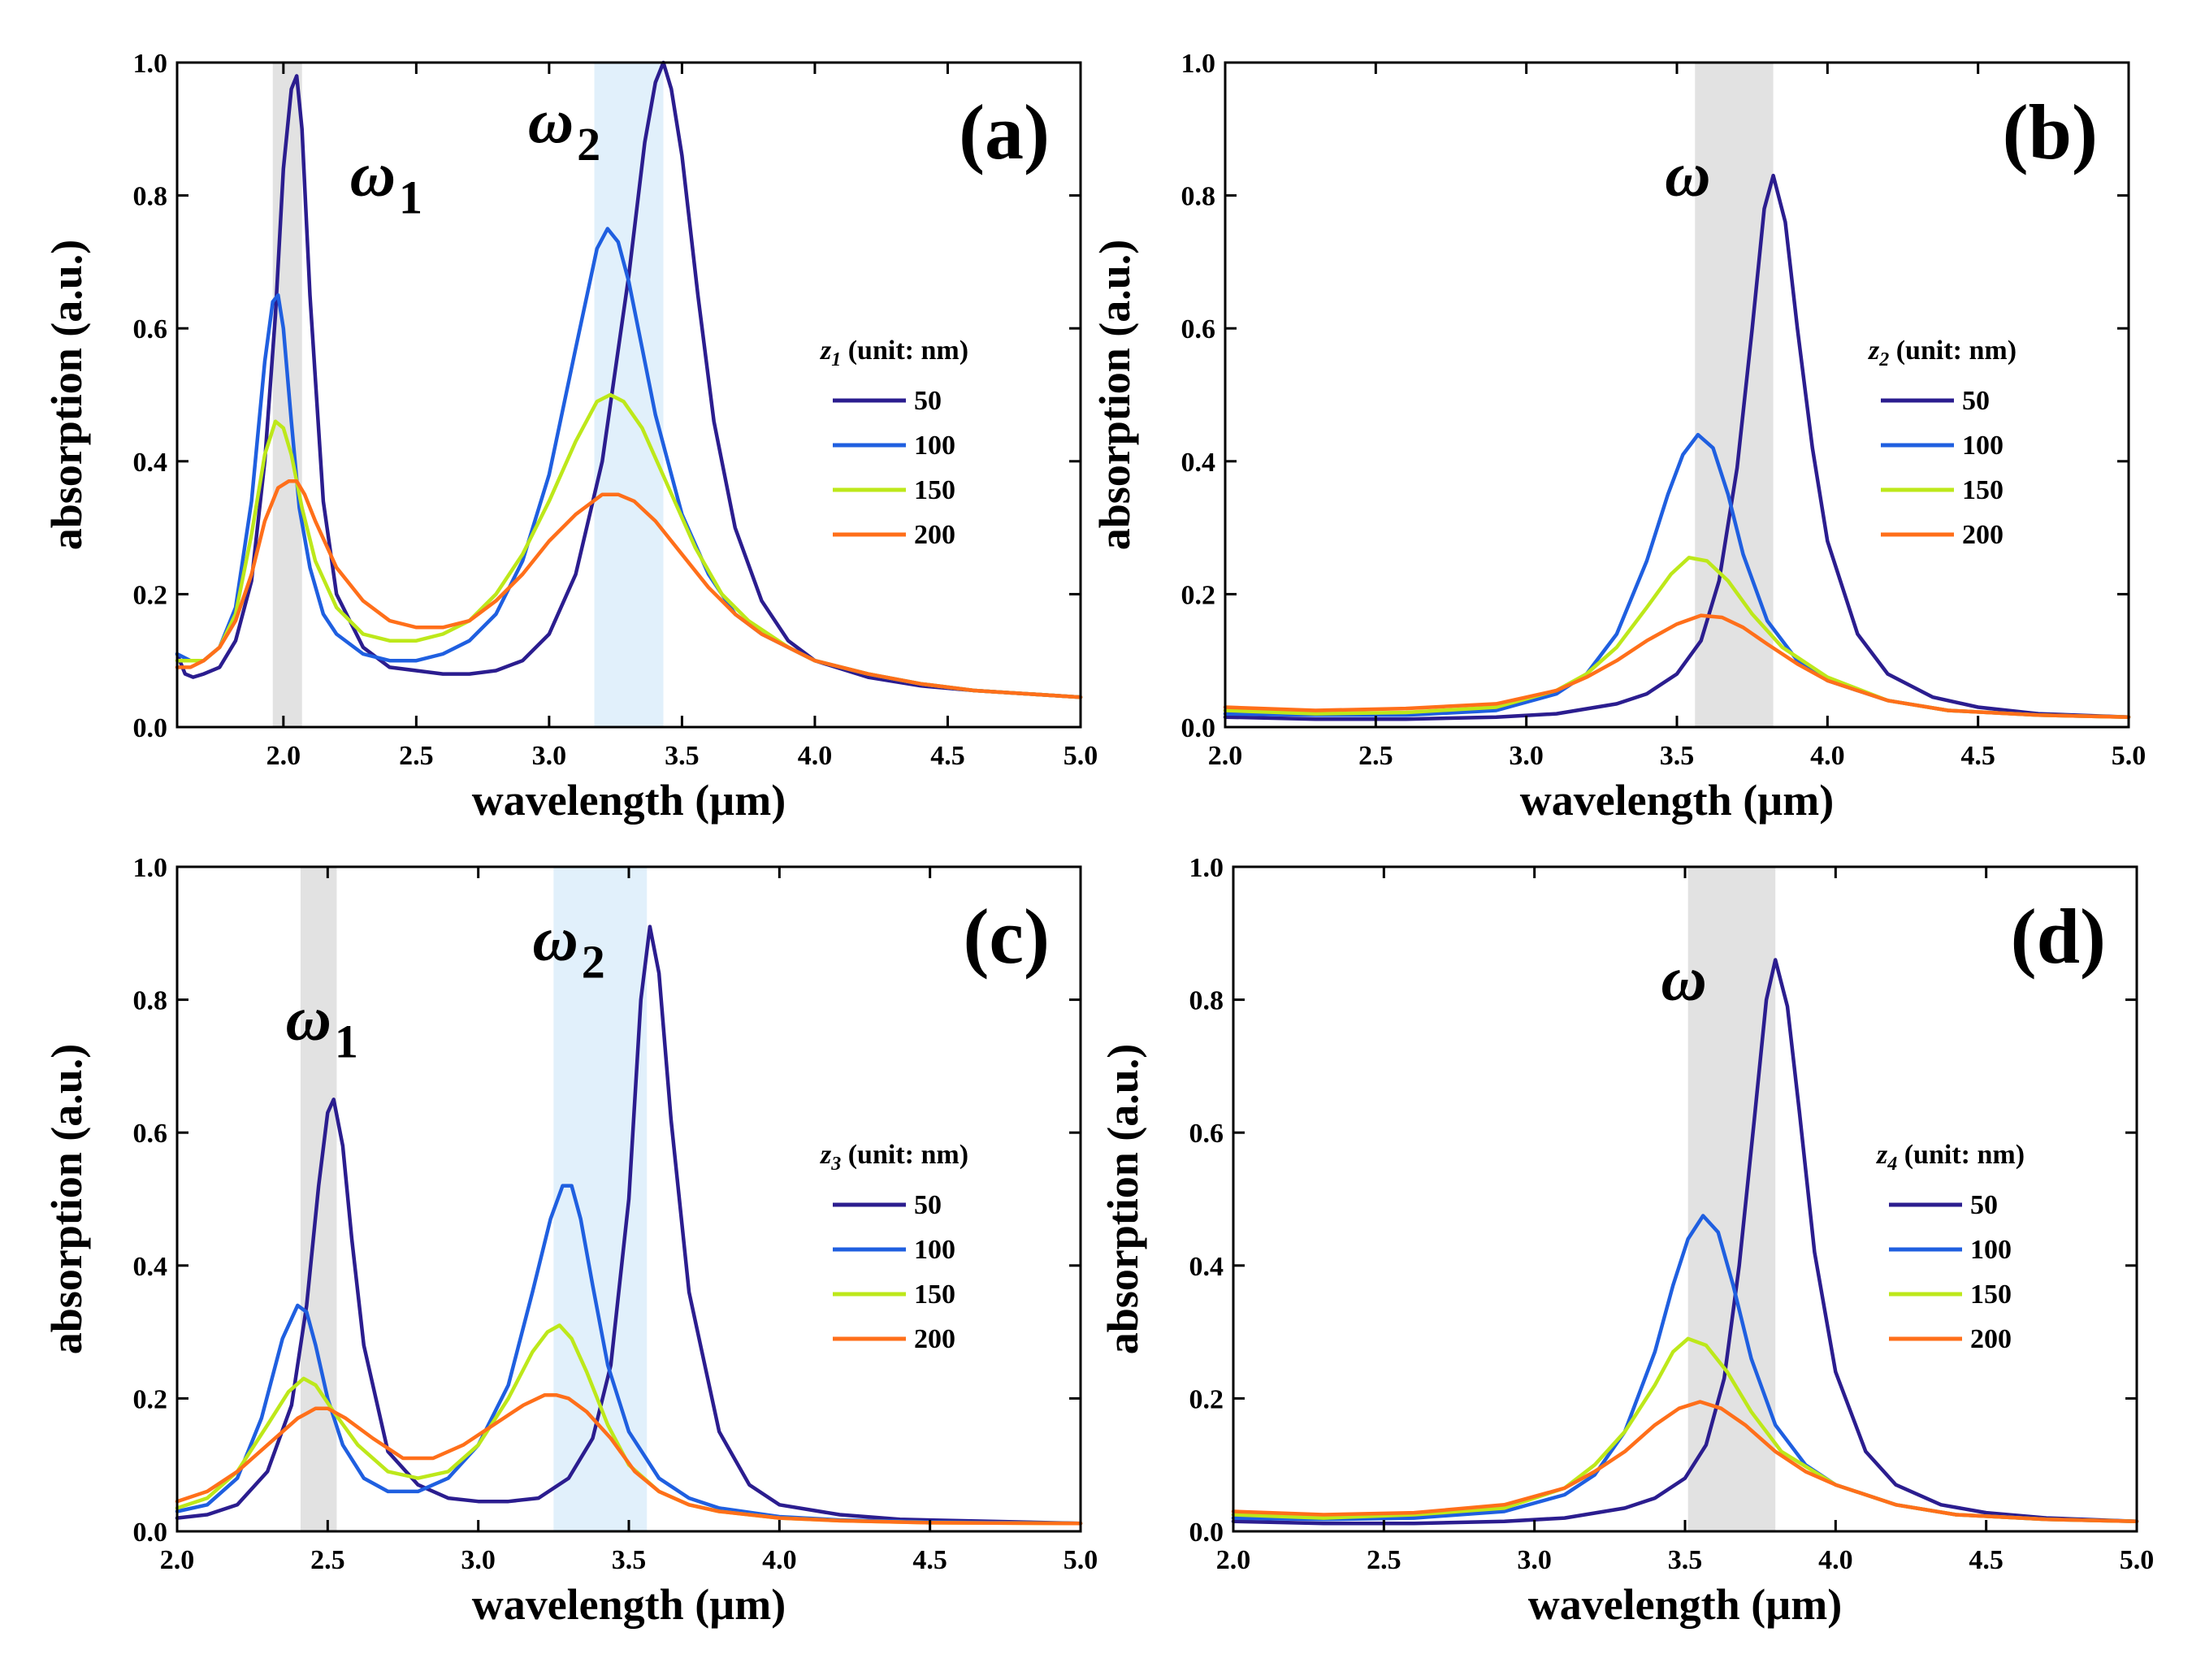 The image size is (2192, 1680). I want to click on highlight-band, so click(1731, 1199).